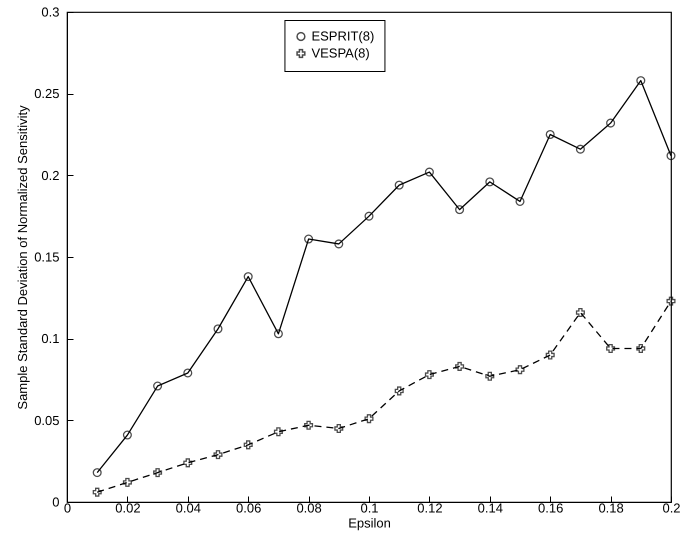 This screenshot has width=687, height=542. Describe the element at coordinates (342, 36) in the screenshot. I see `legend-label: ESPRIT(8)` at that location.